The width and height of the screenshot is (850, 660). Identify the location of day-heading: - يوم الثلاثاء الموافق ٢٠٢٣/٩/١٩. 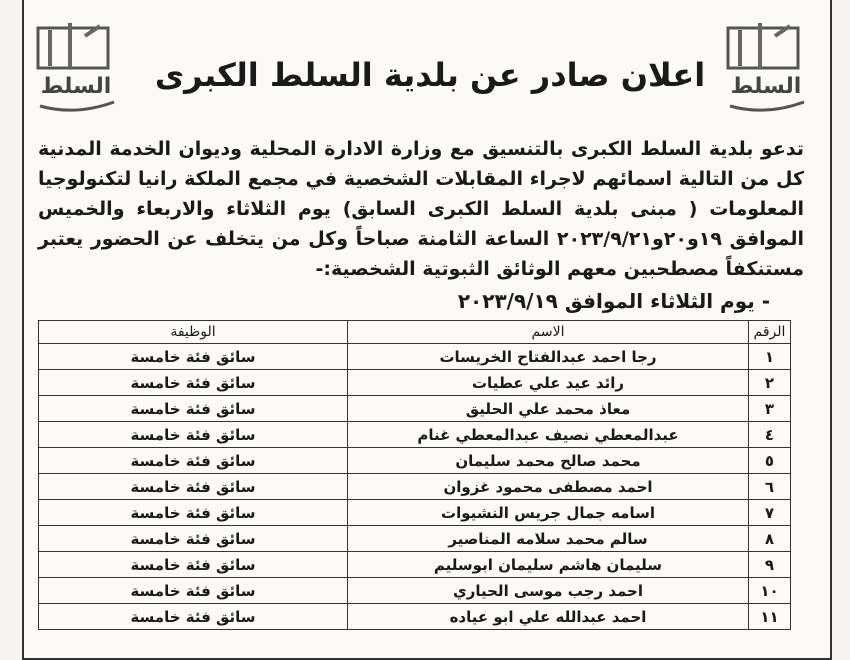
(613, 301).